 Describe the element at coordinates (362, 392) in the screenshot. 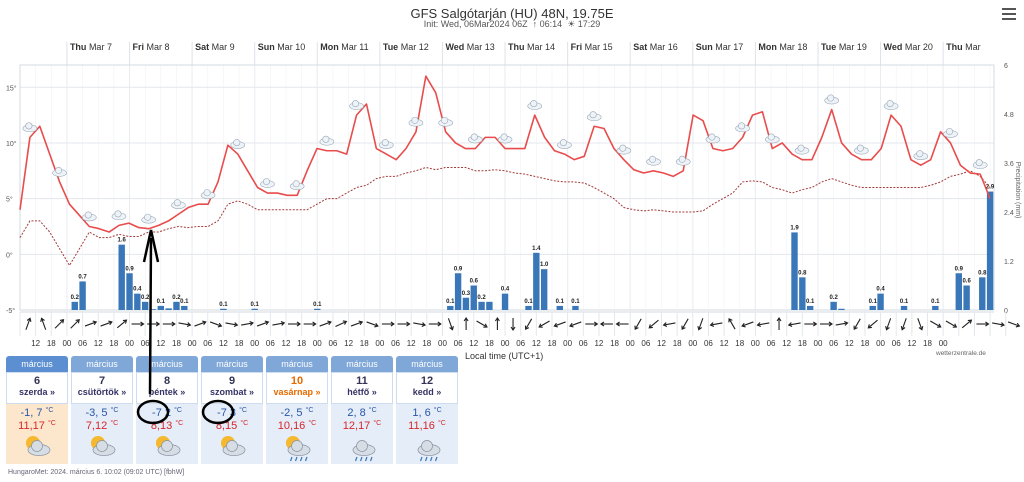

I see `card-weekday-link: hétfő »` at that location.